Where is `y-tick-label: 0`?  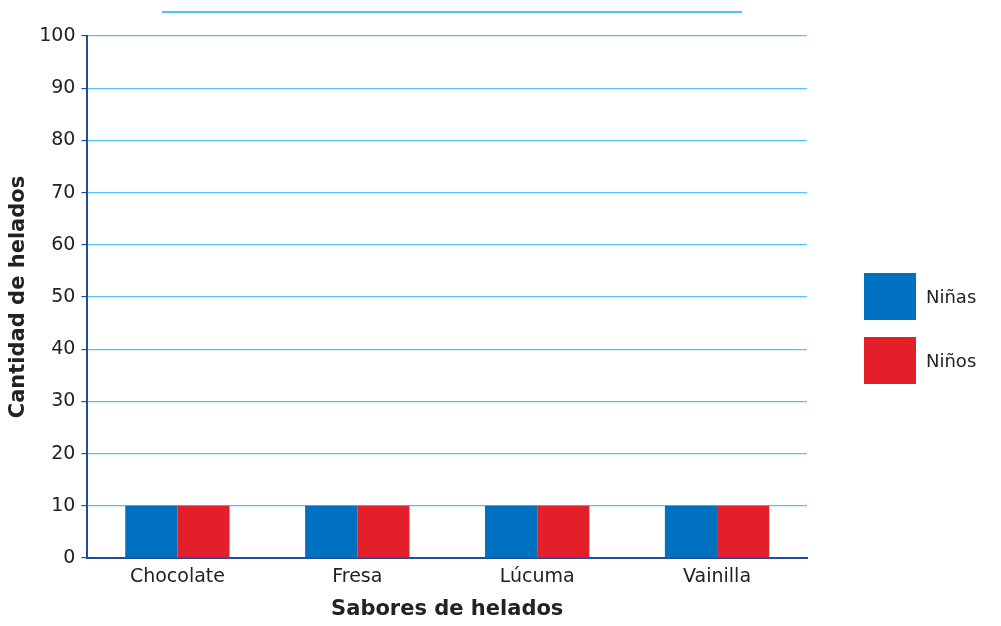 y-tick-label: 0 is located at coordinates (69, 555).